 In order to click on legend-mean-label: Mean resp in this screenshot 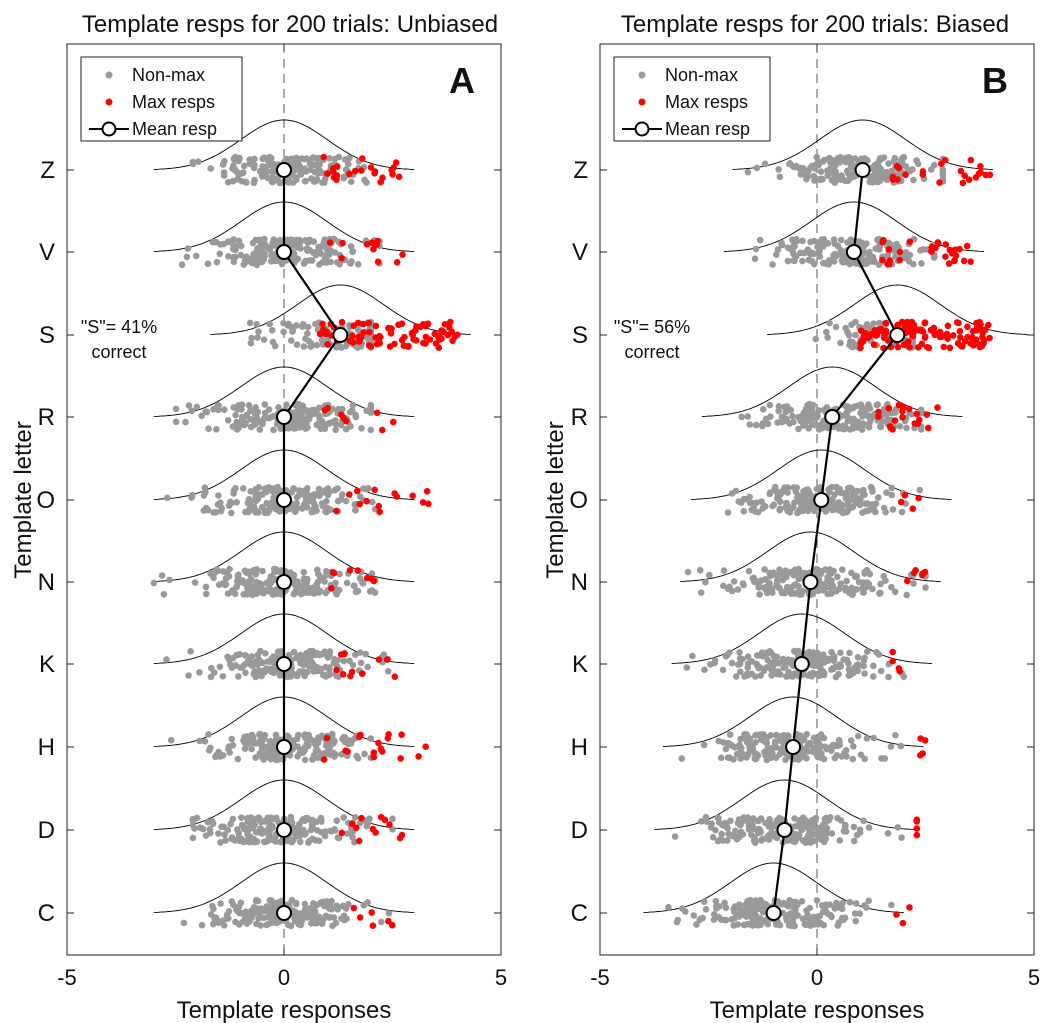, I will do `click(707, 129)`.